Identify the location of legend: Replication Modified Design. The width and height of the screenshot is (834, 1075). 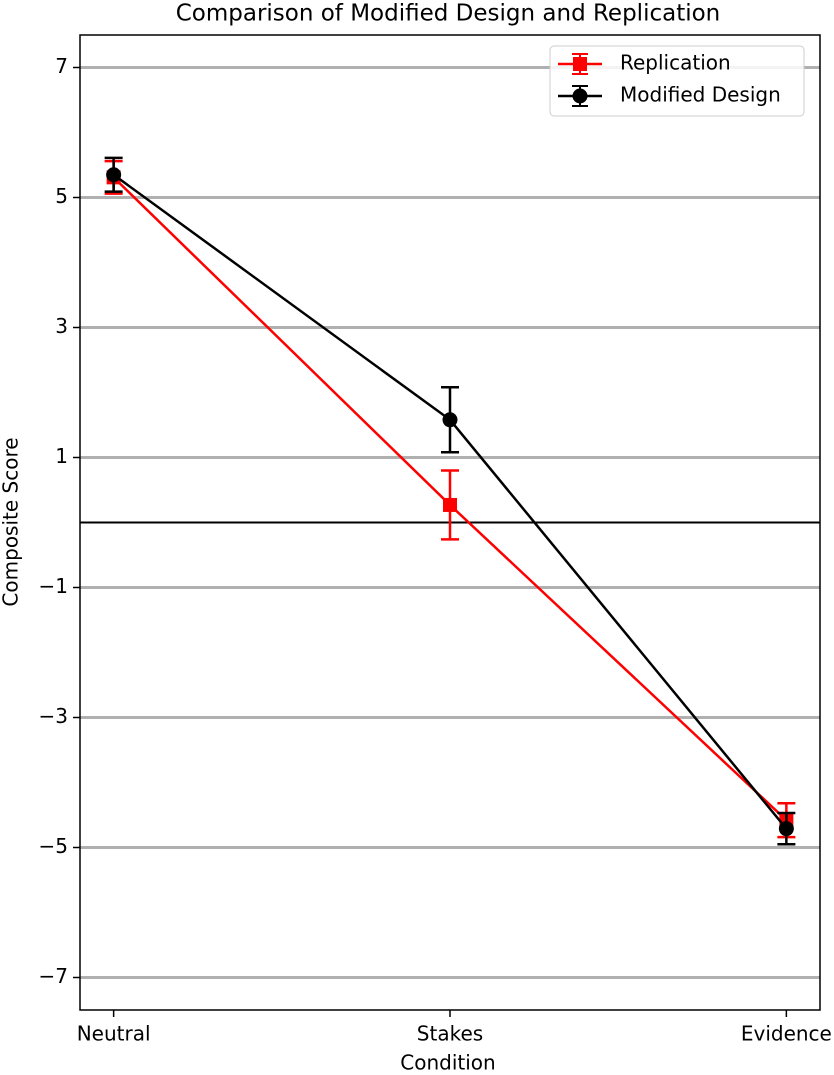
(677, 81).